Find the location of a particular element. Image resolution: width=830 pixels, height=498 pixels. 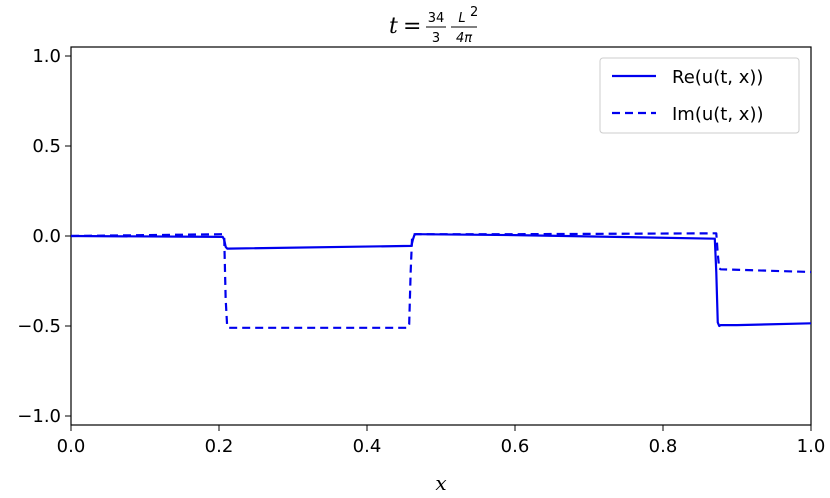

y-tick-label: 0.0 is located at coordinates (46, 236).